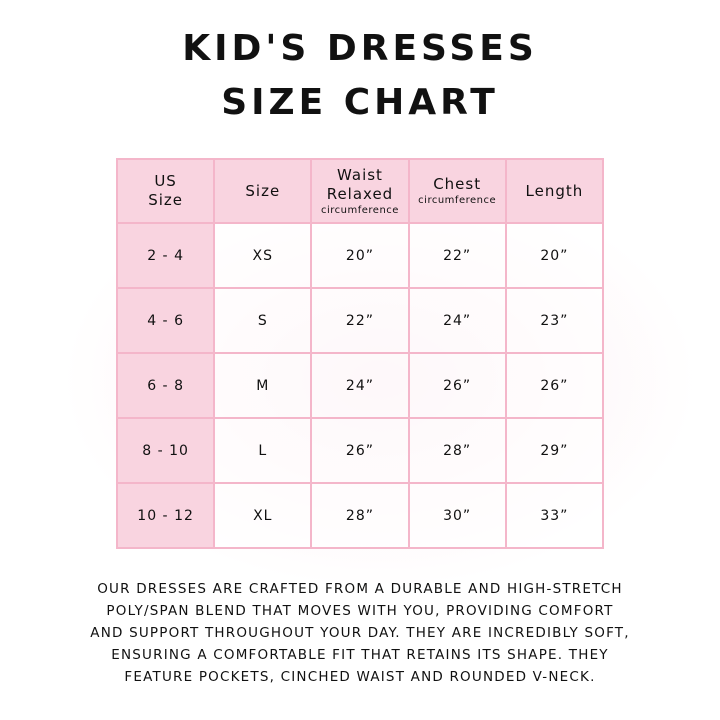 This screenshot has width=720, height=720. I want to click on table-cell: 29”, so click(554, 450).